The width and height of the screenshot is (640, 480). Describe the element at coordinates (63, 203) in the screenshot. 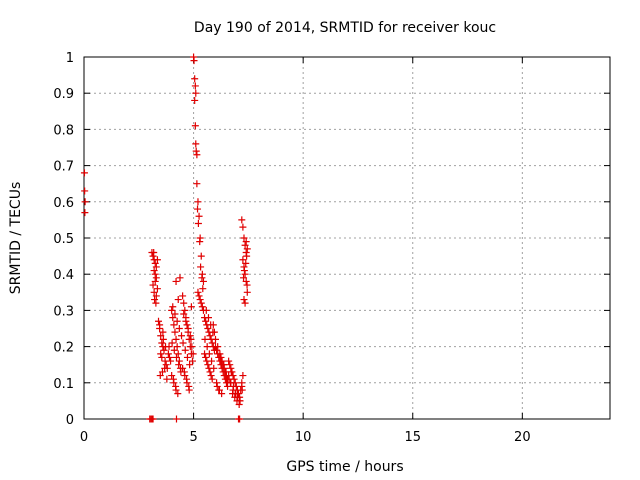

I see `y-tick-label: 0.6` at that location.